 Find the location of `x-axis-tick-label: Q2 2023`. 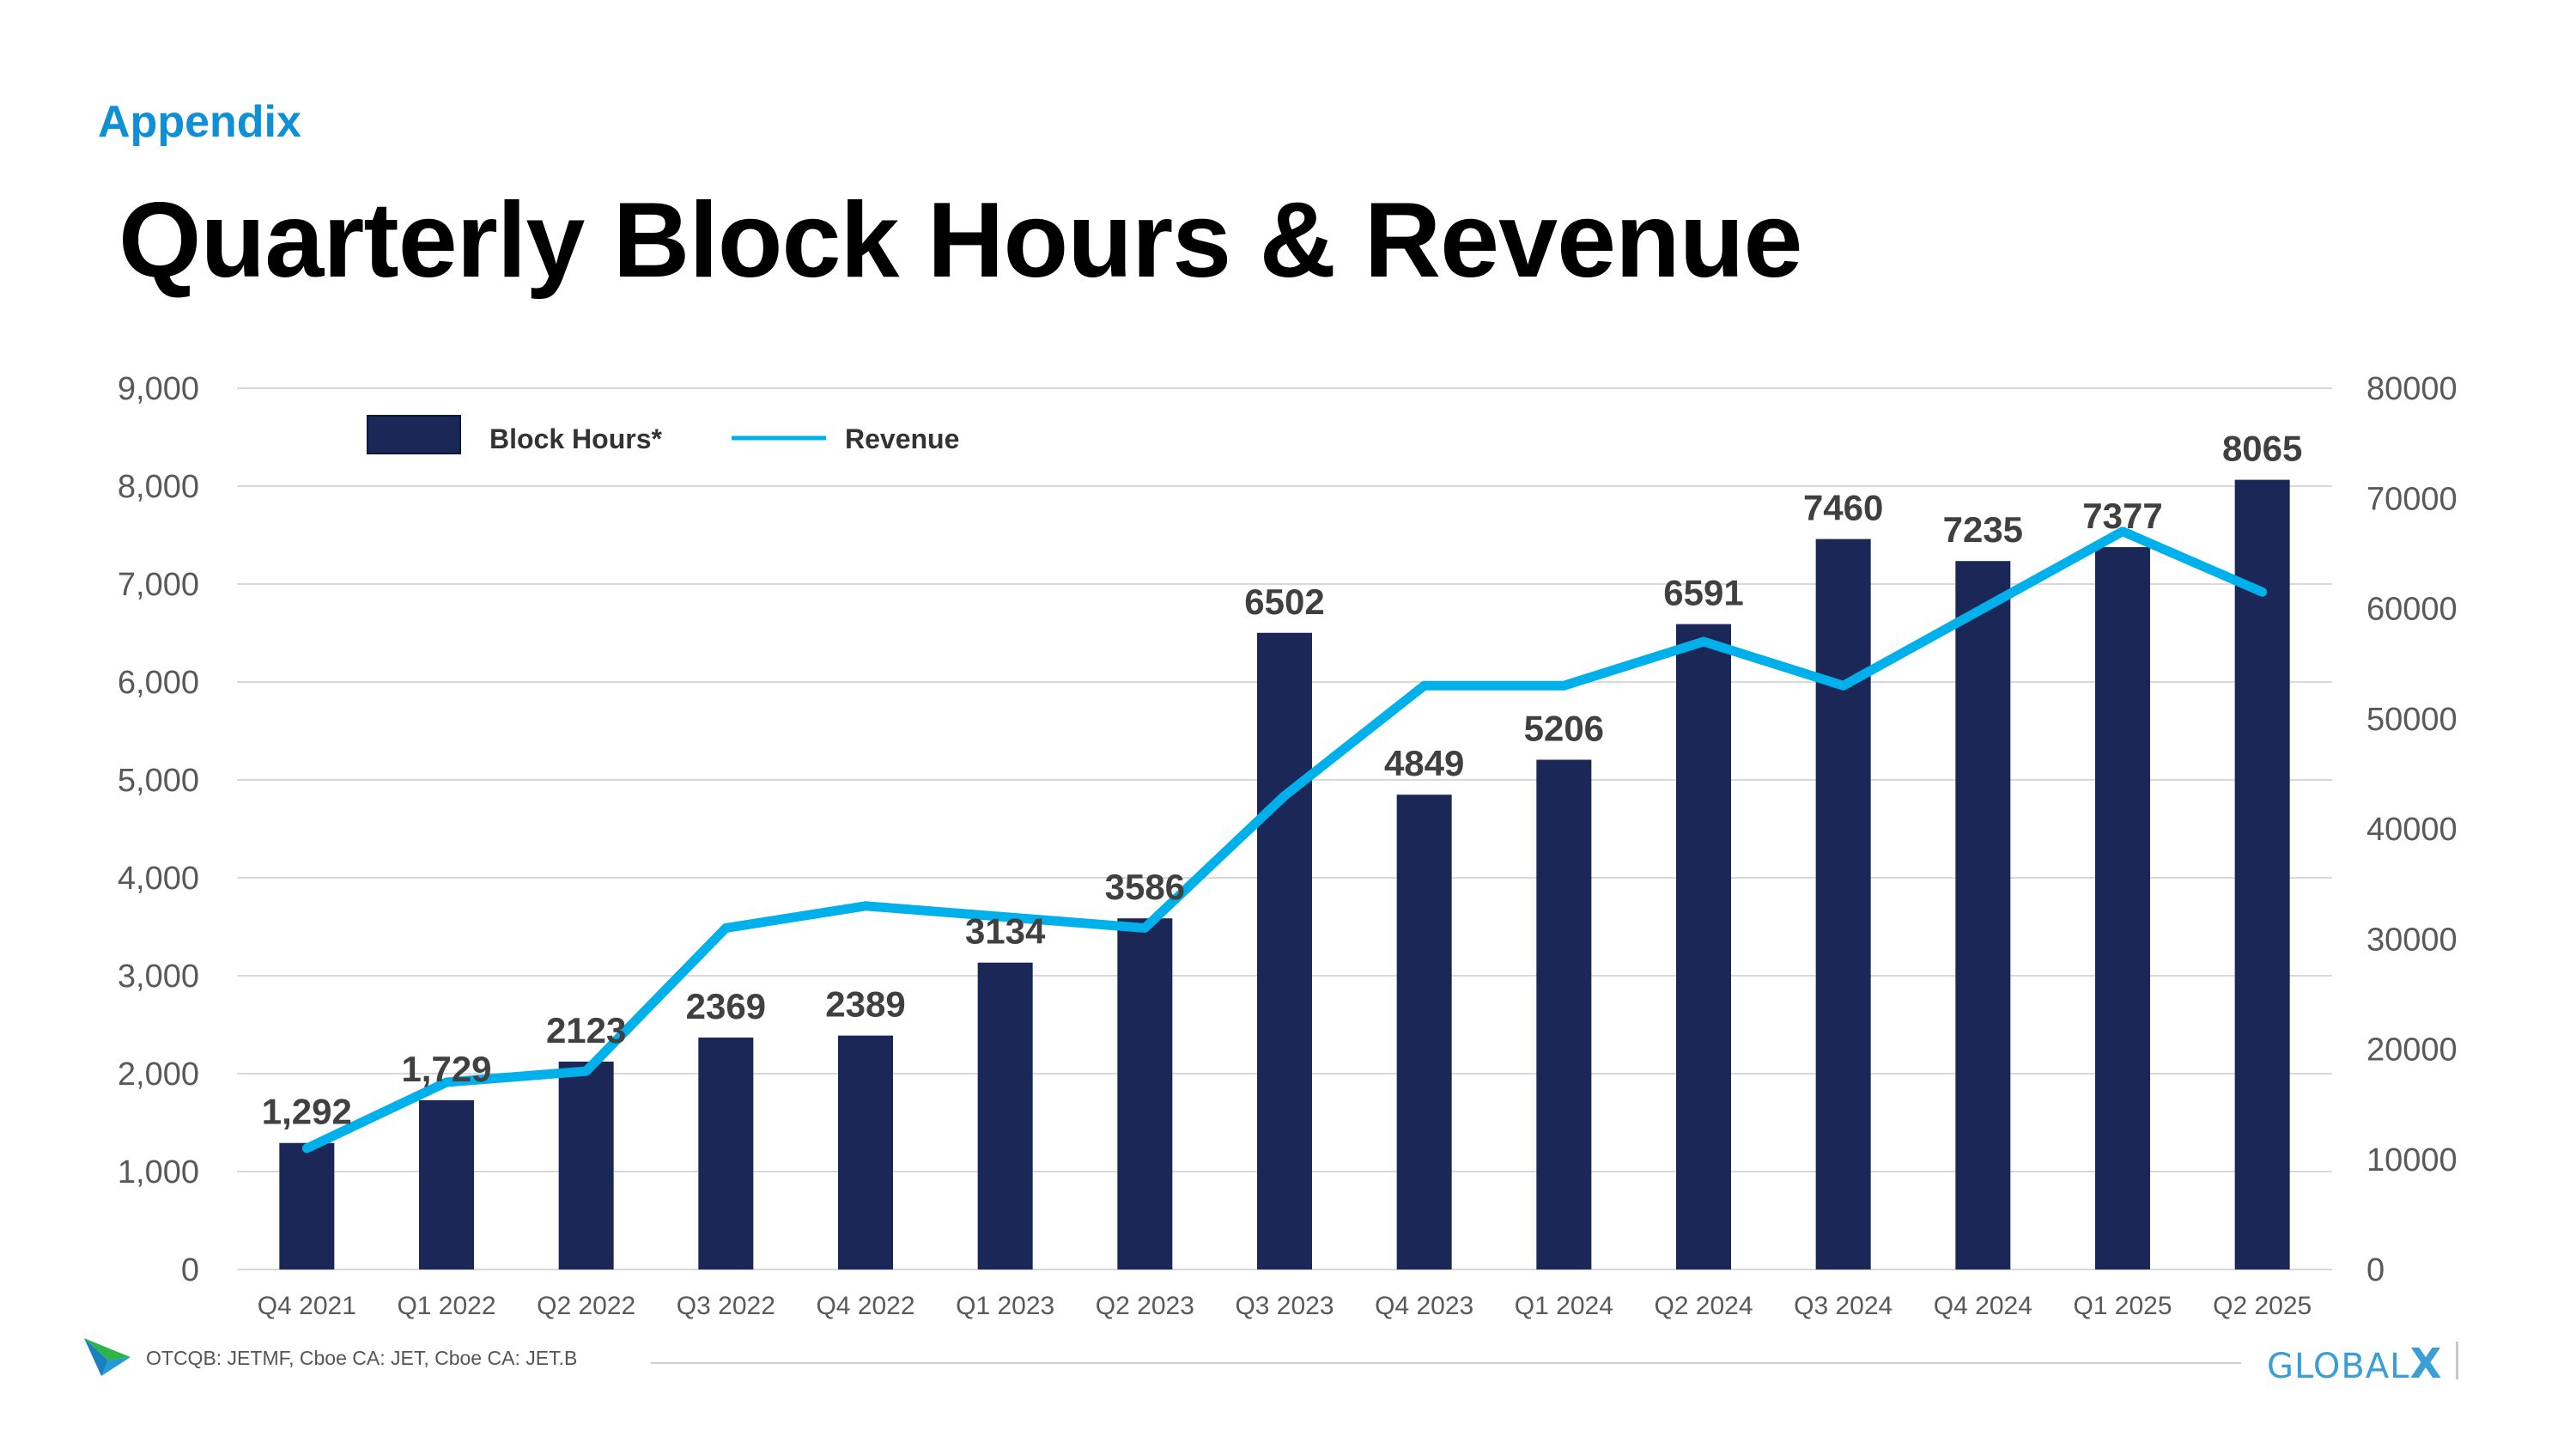

x-axis-tick-label: Q2 2023 is located at coordinates (1145, 1306).